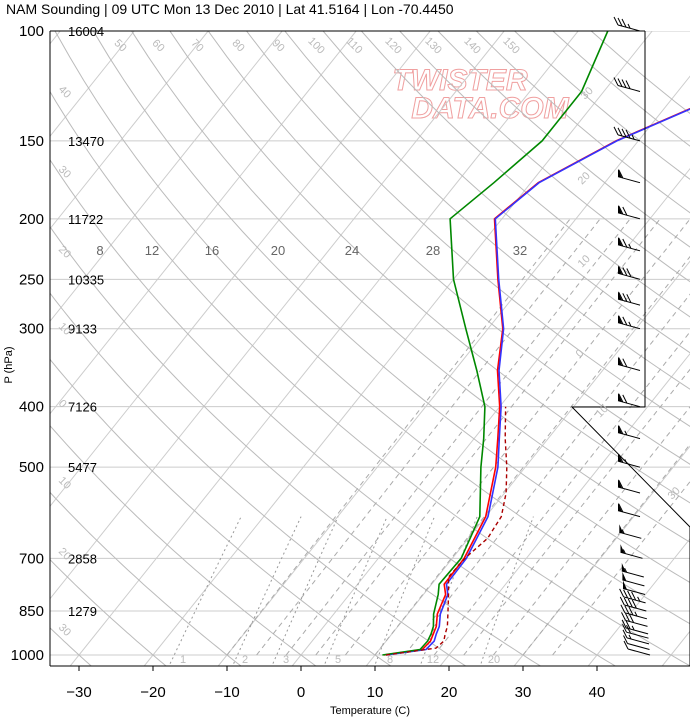 This screenshot has height=718, width=690. Describe the element at coordinates (674, 493) in the screenshot. I see `skew-label-right: 30` at that location.